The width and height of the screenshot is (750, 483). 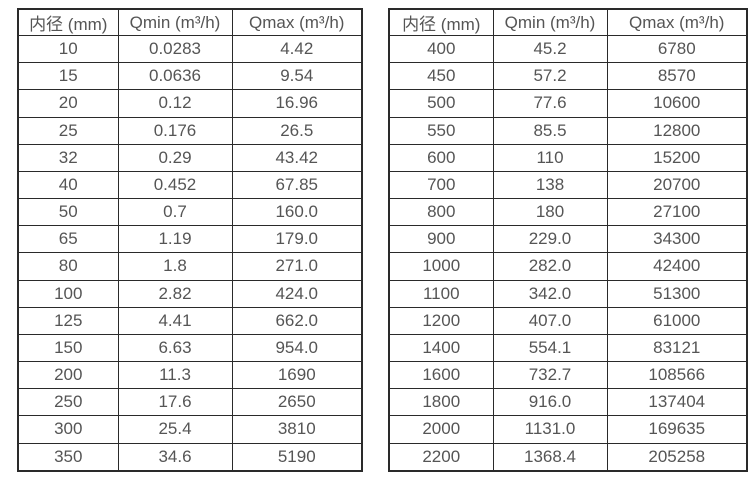 What do you see at coordinates (175, 429) in the screenshot?
I see `table-cell: 25.4` at bounding box center [175, 429].